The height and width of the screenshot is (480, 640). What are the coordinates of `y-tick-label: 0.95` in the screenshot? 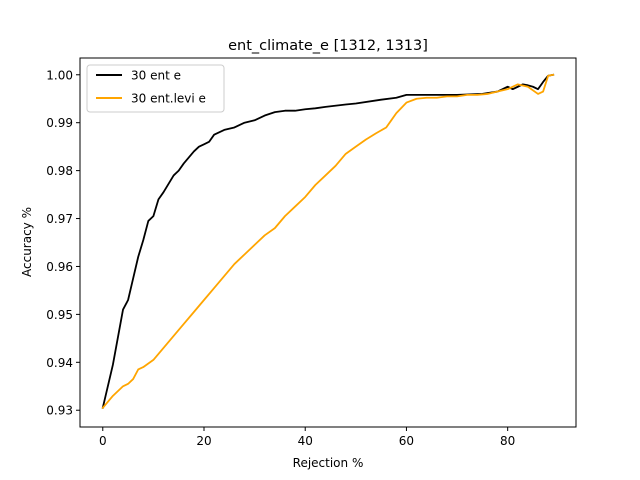 It's located at (59, 315).